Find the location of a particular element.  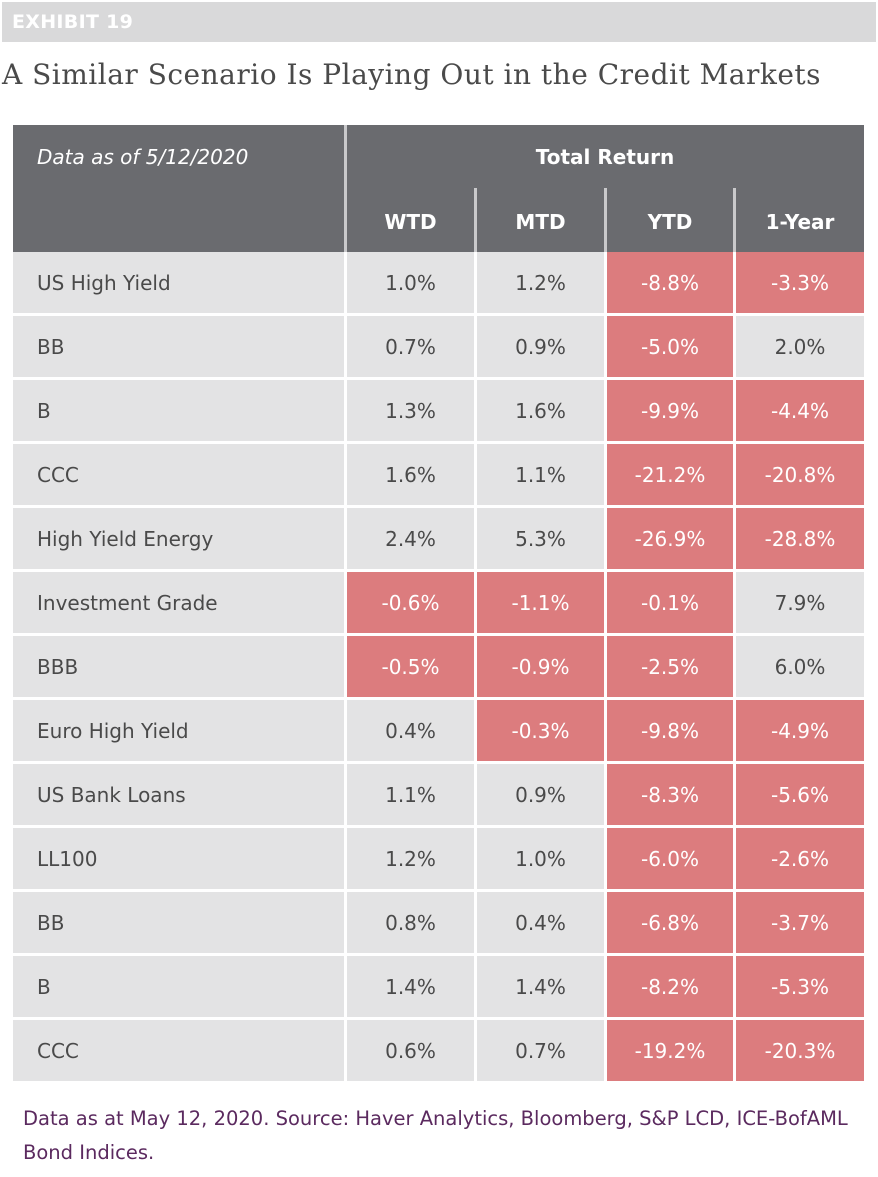

cell-wtd: -0.5% is located at coordinates (410, 666).